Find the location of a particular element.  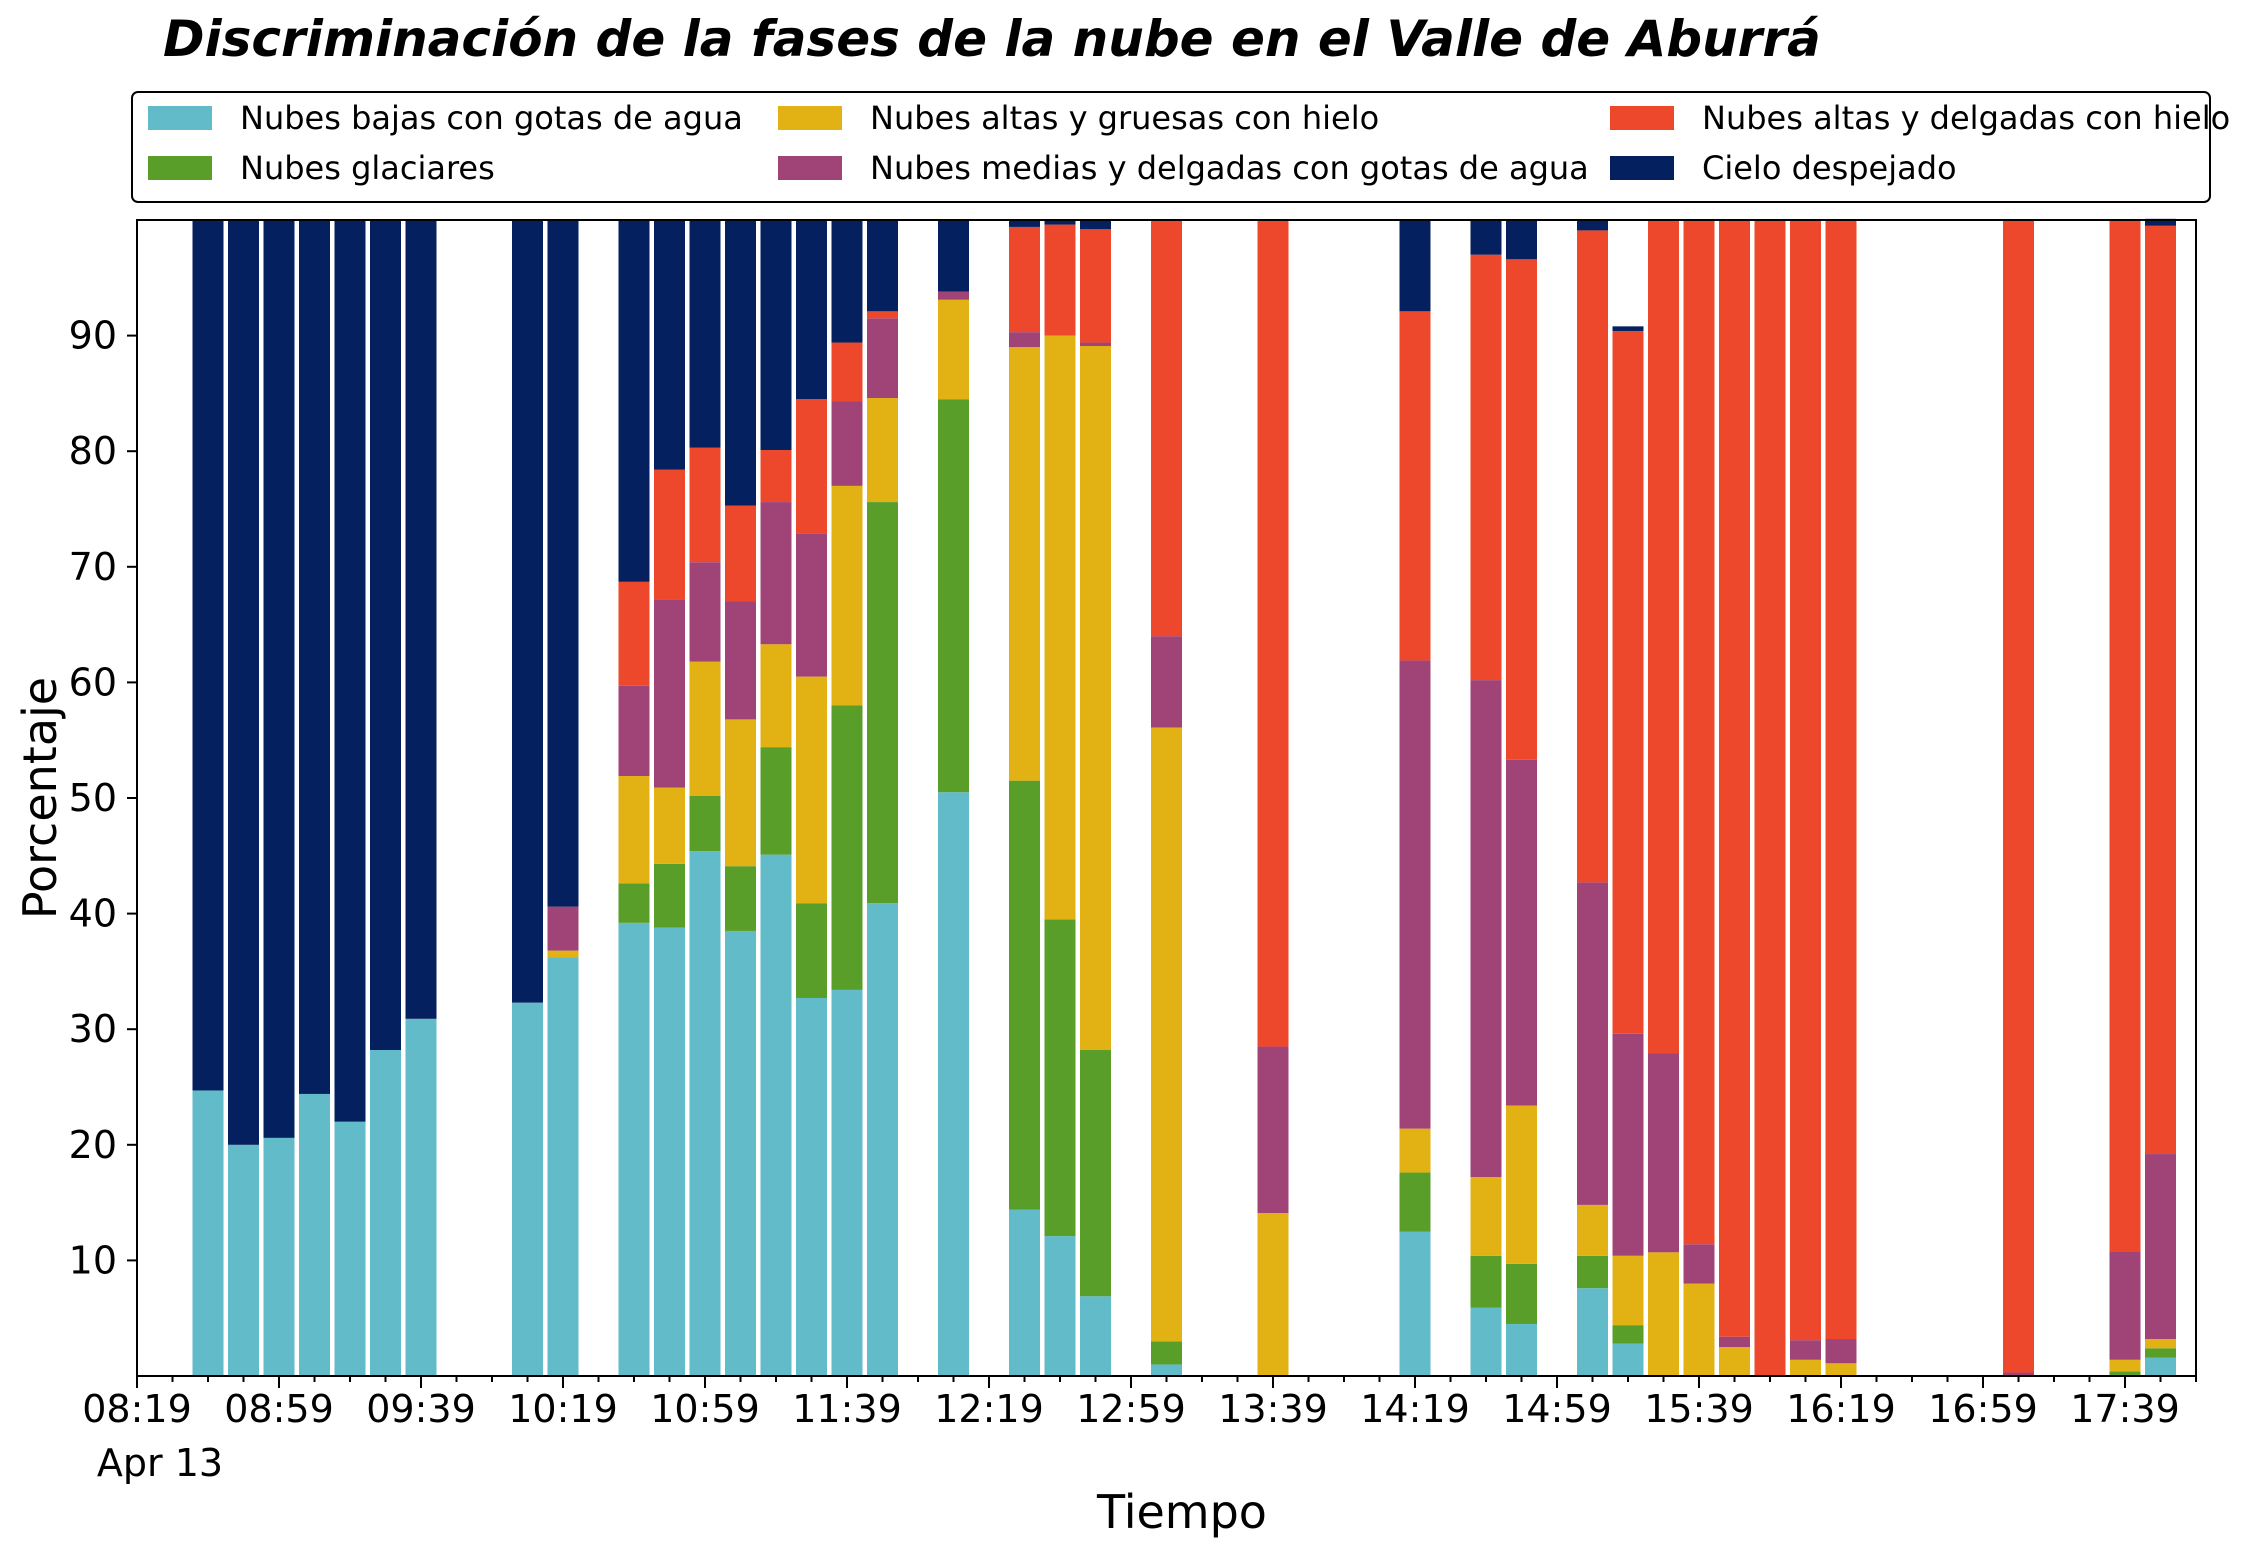

x-tick-label: 14:19 is located at coordinates (1415, 1409).